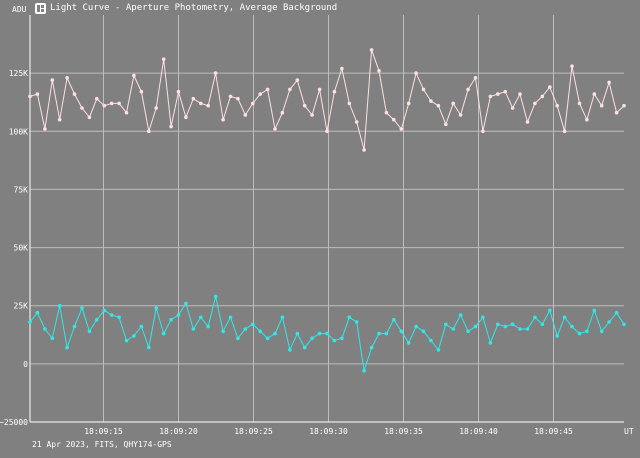 The image size is (640, 458). What do you see at coordinates (178, 431) in the screenshot?
I see `x-tick-label: 18:09:20` at bounding box center [178, 431].